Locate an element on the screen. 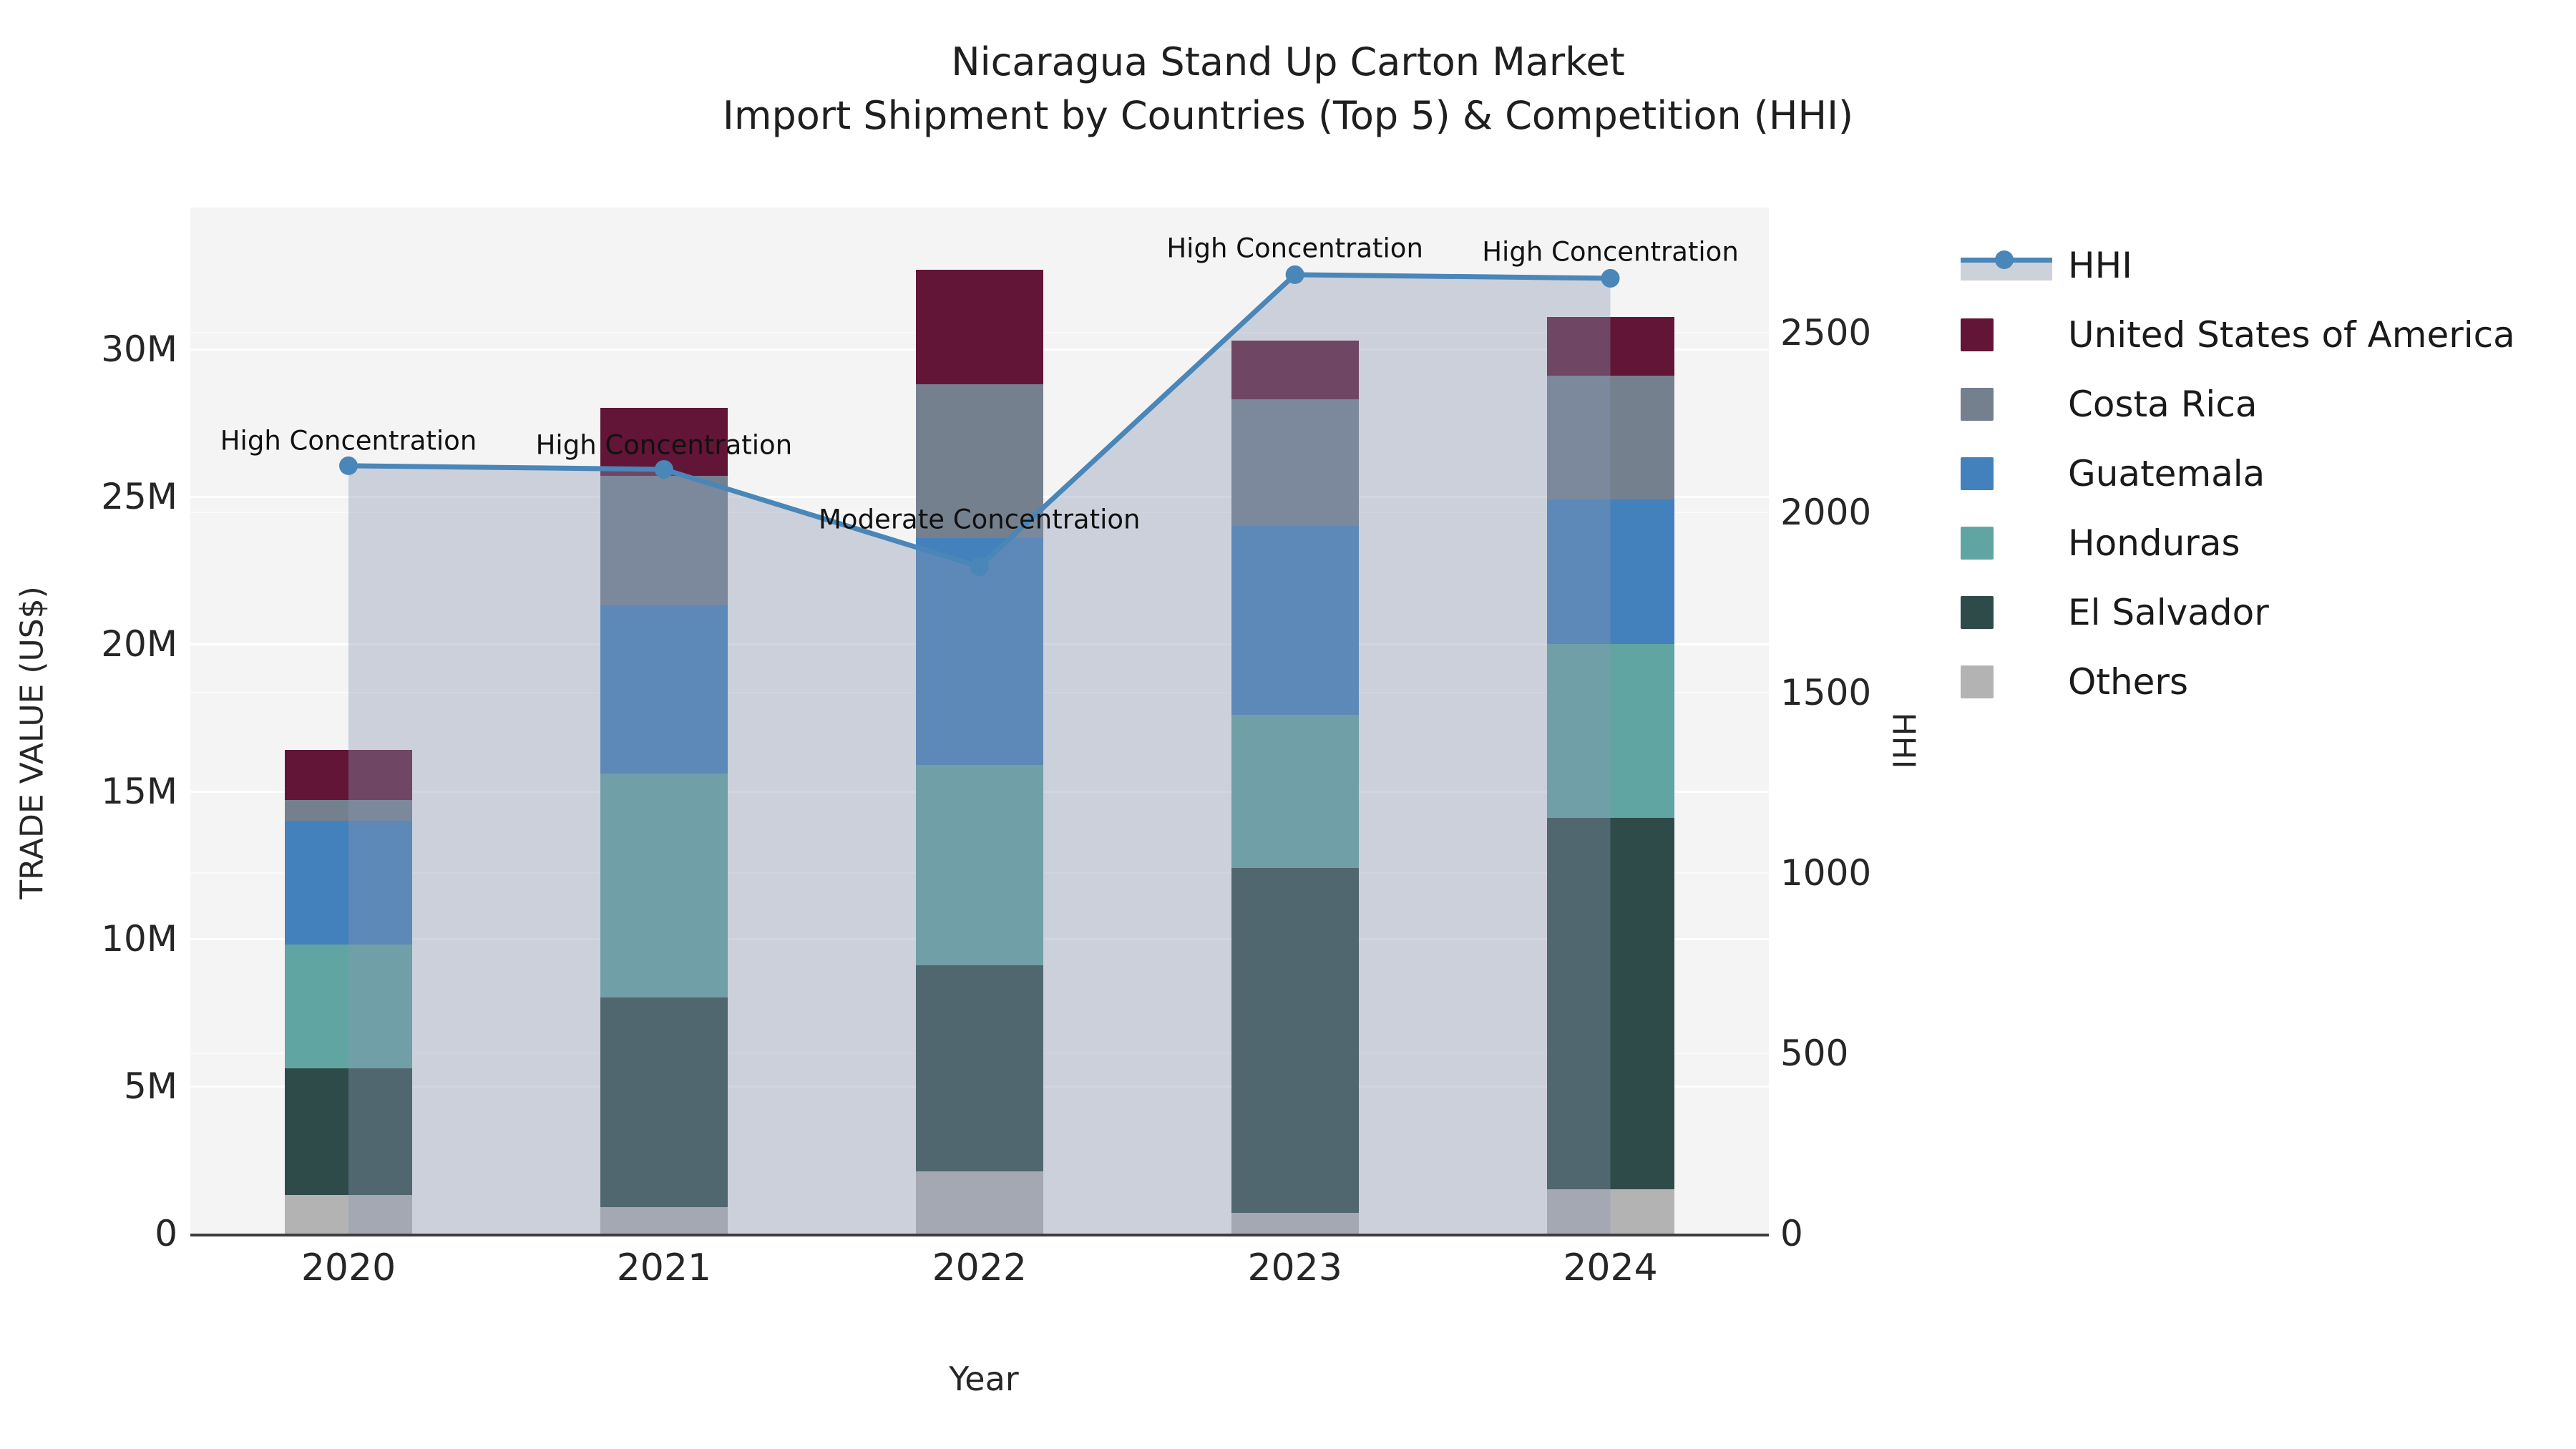 The height and width of the screenshot is (1449, 2576). bar-segment-2022-costa-rica is located at coordinates (979, 461).